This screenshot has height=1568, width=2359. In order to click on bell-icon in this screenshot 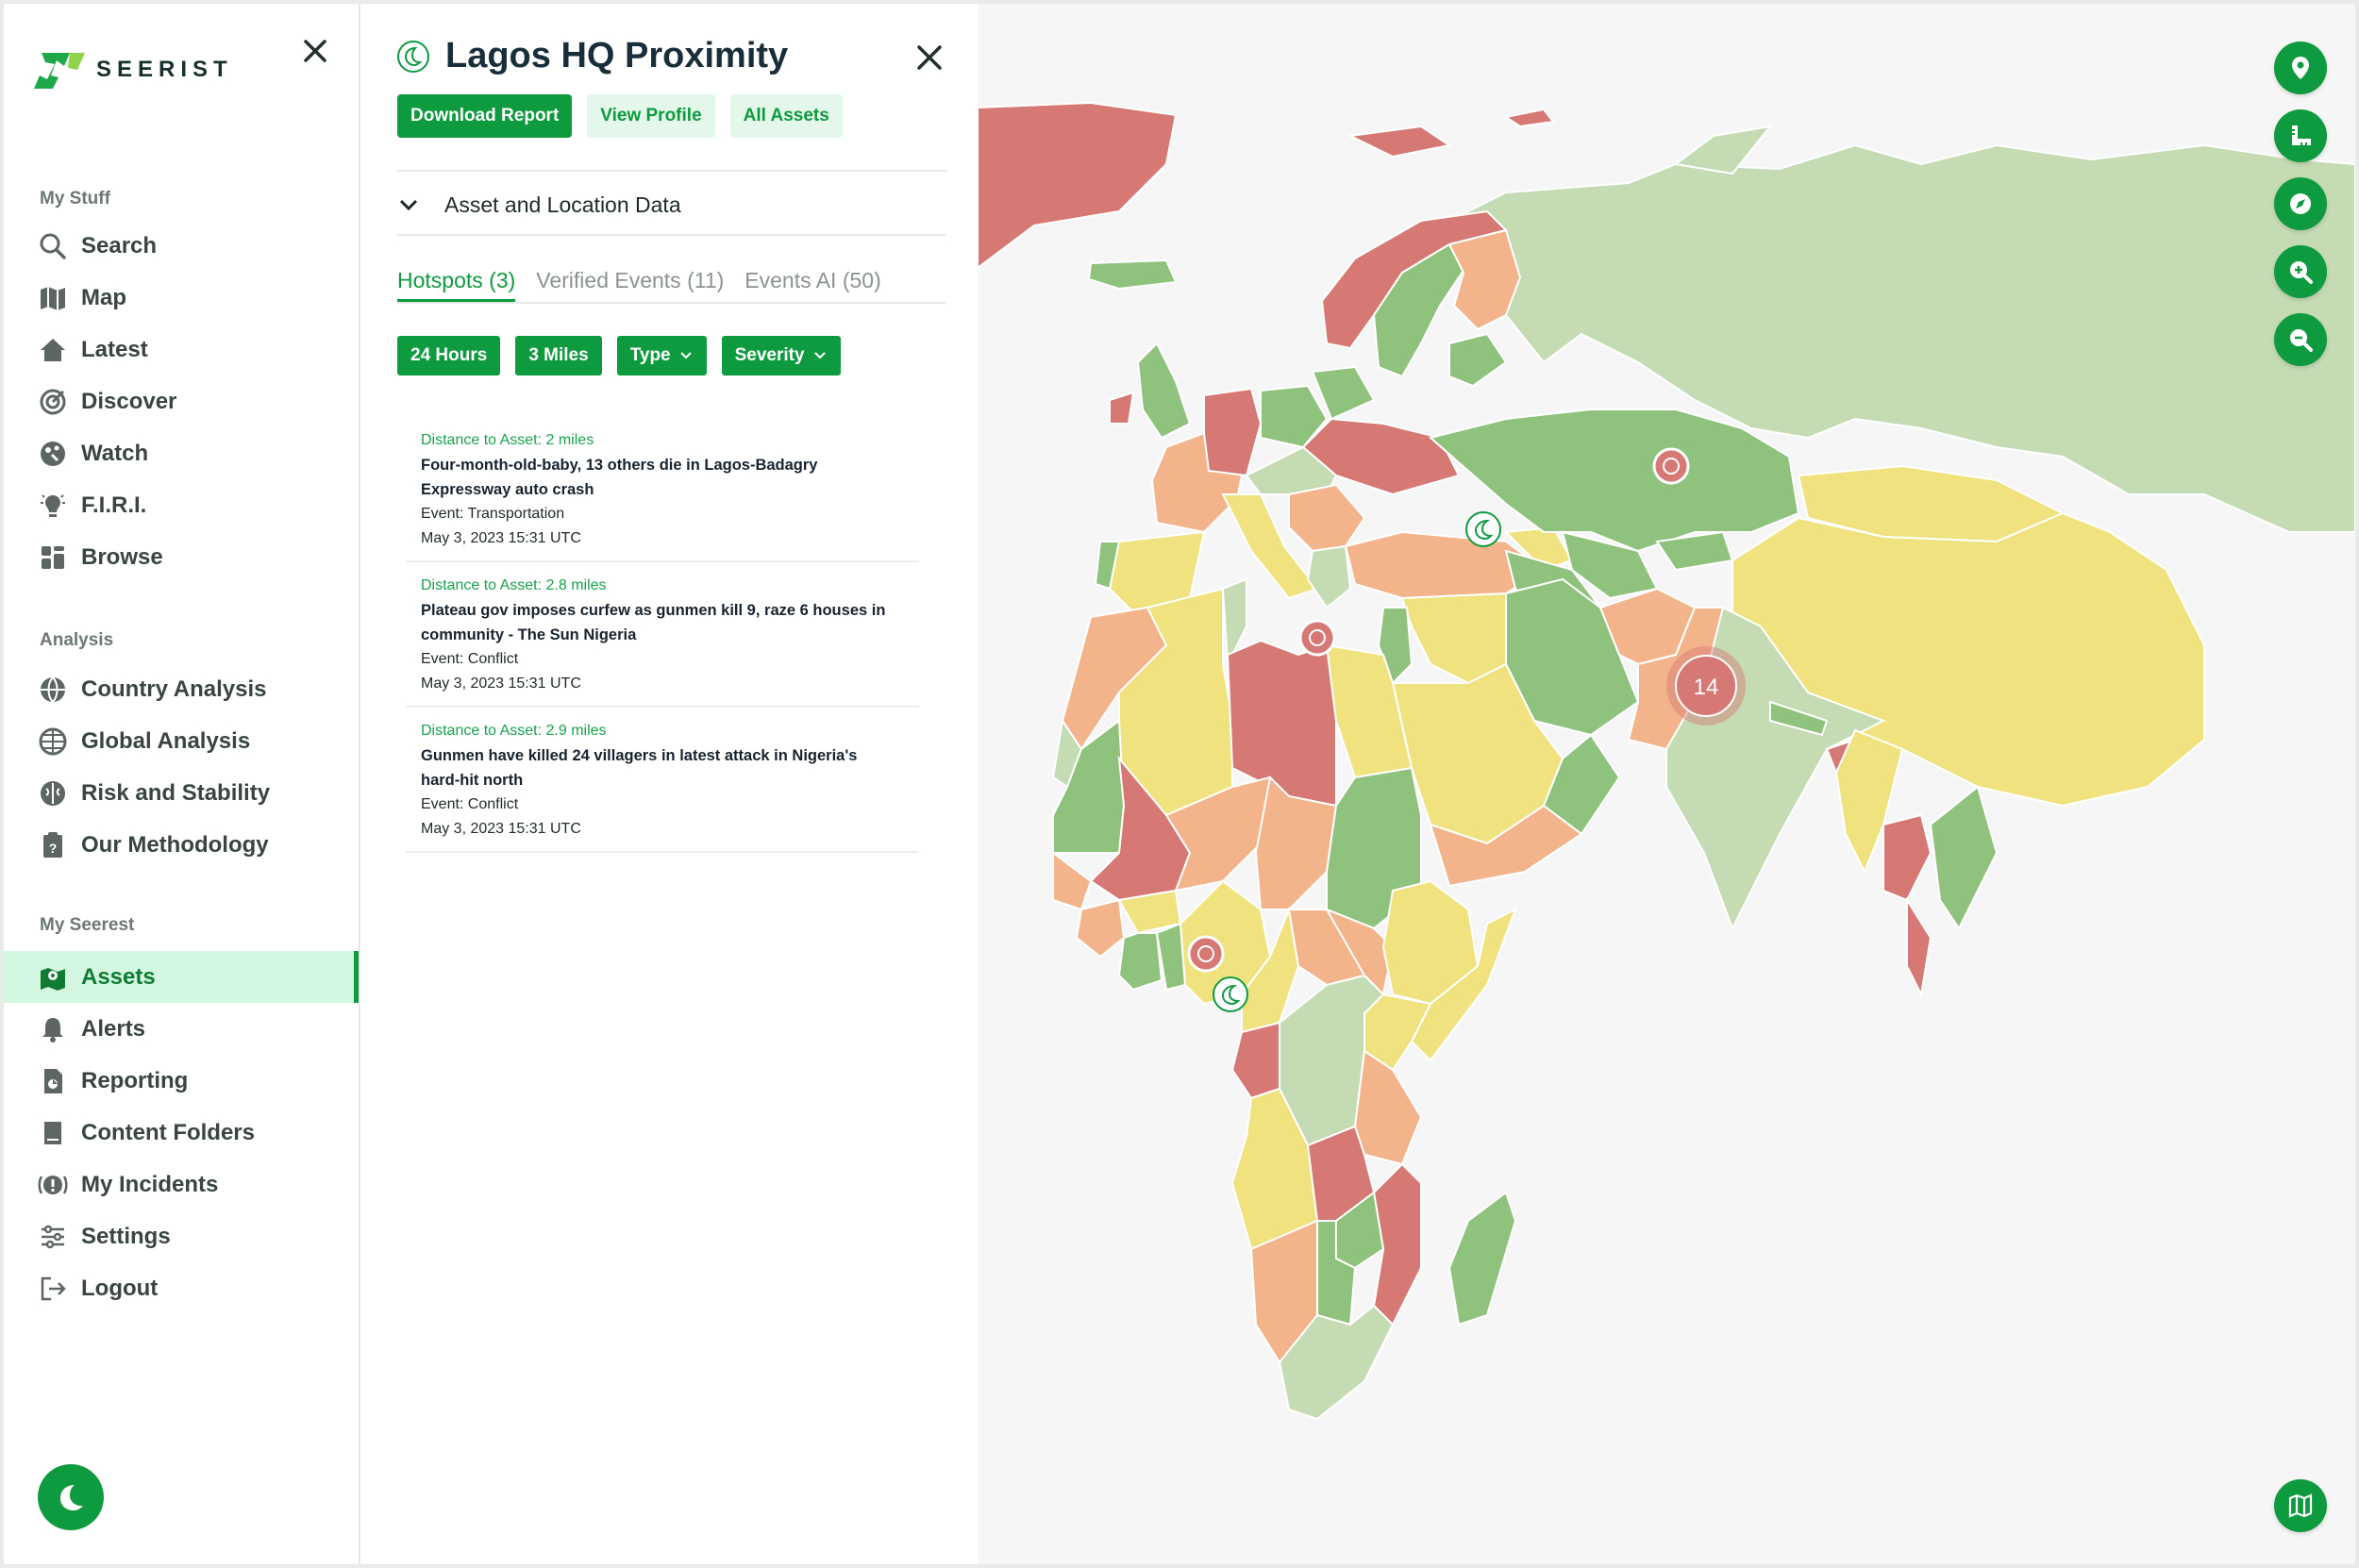, I will do `click(53, 1029)`.